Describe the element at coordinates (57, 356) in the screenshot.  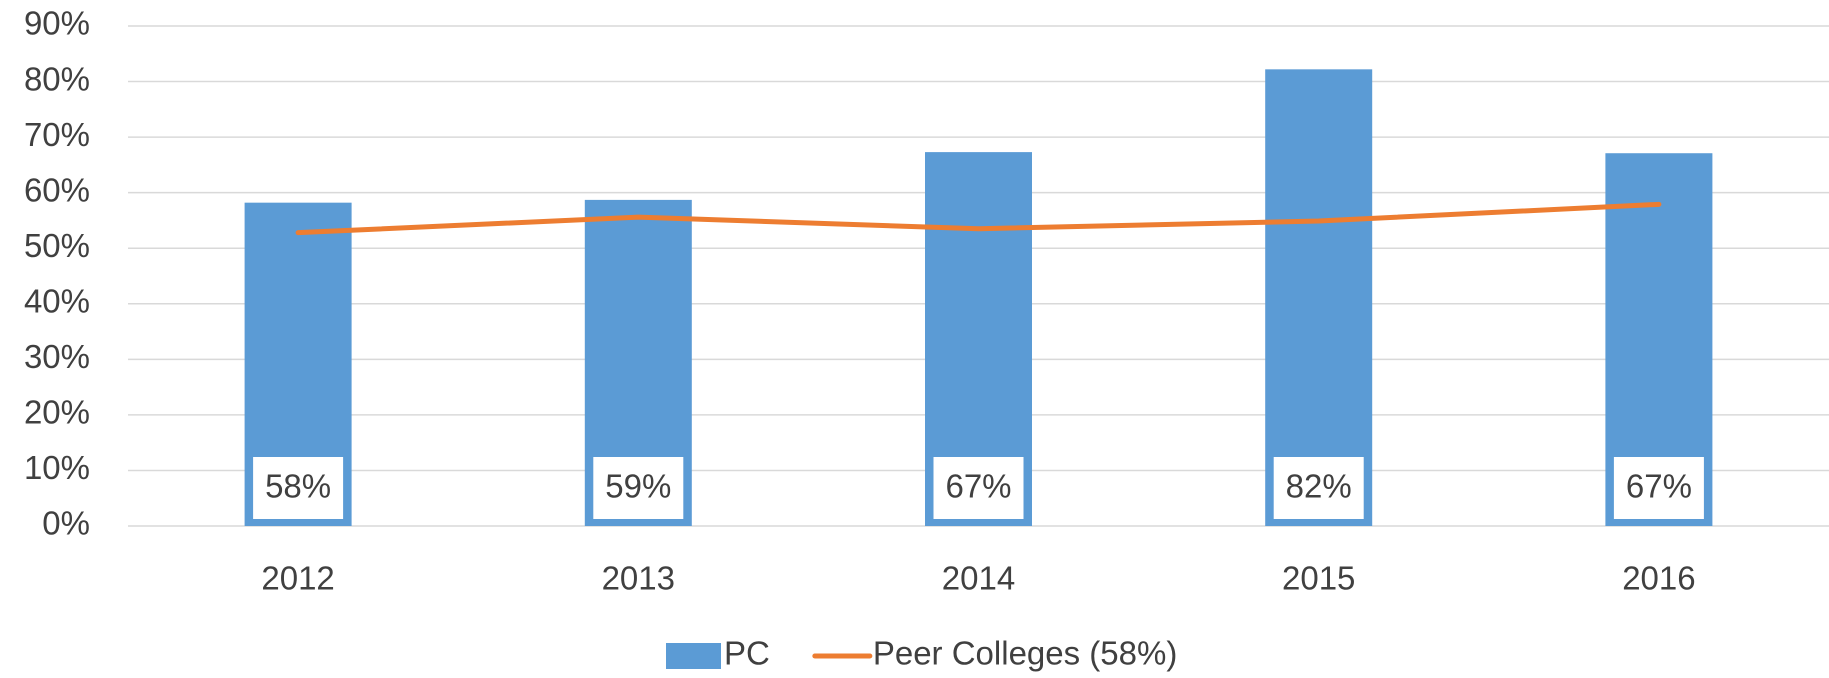
I see `y-tick-label: 30%` at that location.